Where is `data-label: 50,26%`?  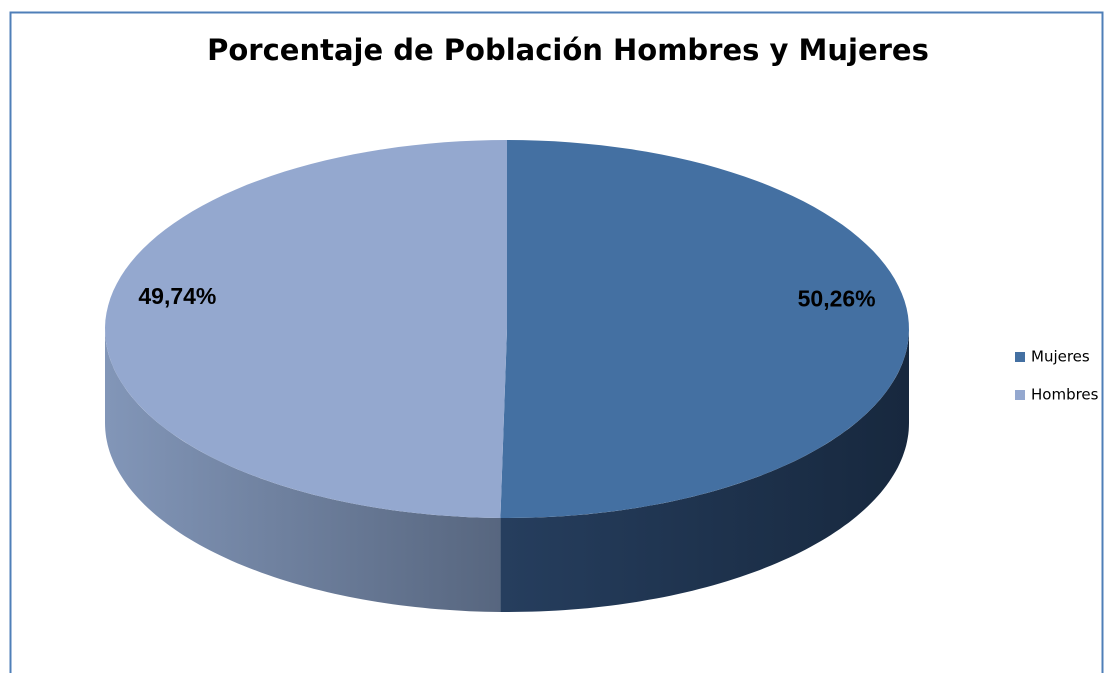 data-label: 50,26% is located at coordinates (837, 298).